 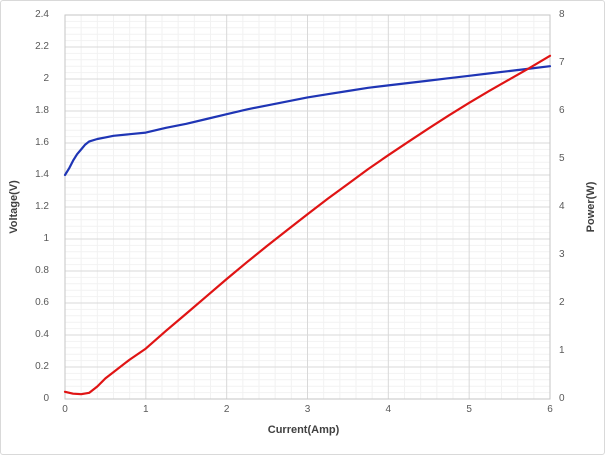 I want to click on x-tick-label: 2, so click(x=226, y=409).